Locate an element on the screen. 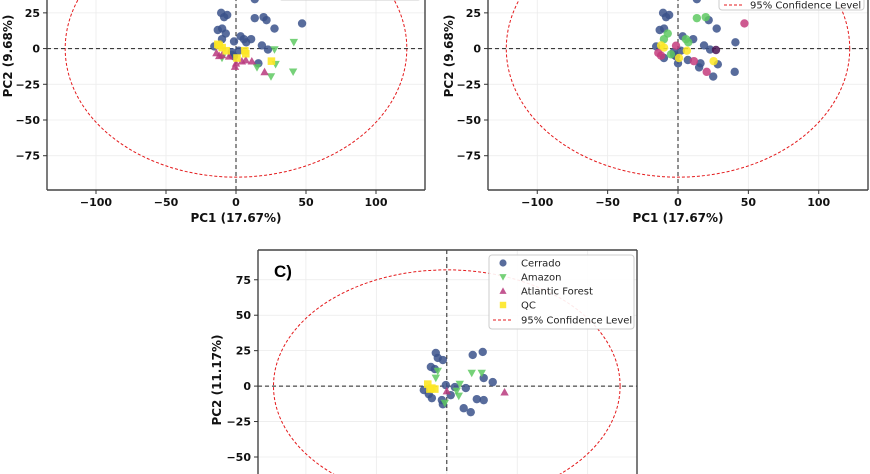 This screenshot has width=870, height=474. panel-label: C) is located at coordinates (283, 271).